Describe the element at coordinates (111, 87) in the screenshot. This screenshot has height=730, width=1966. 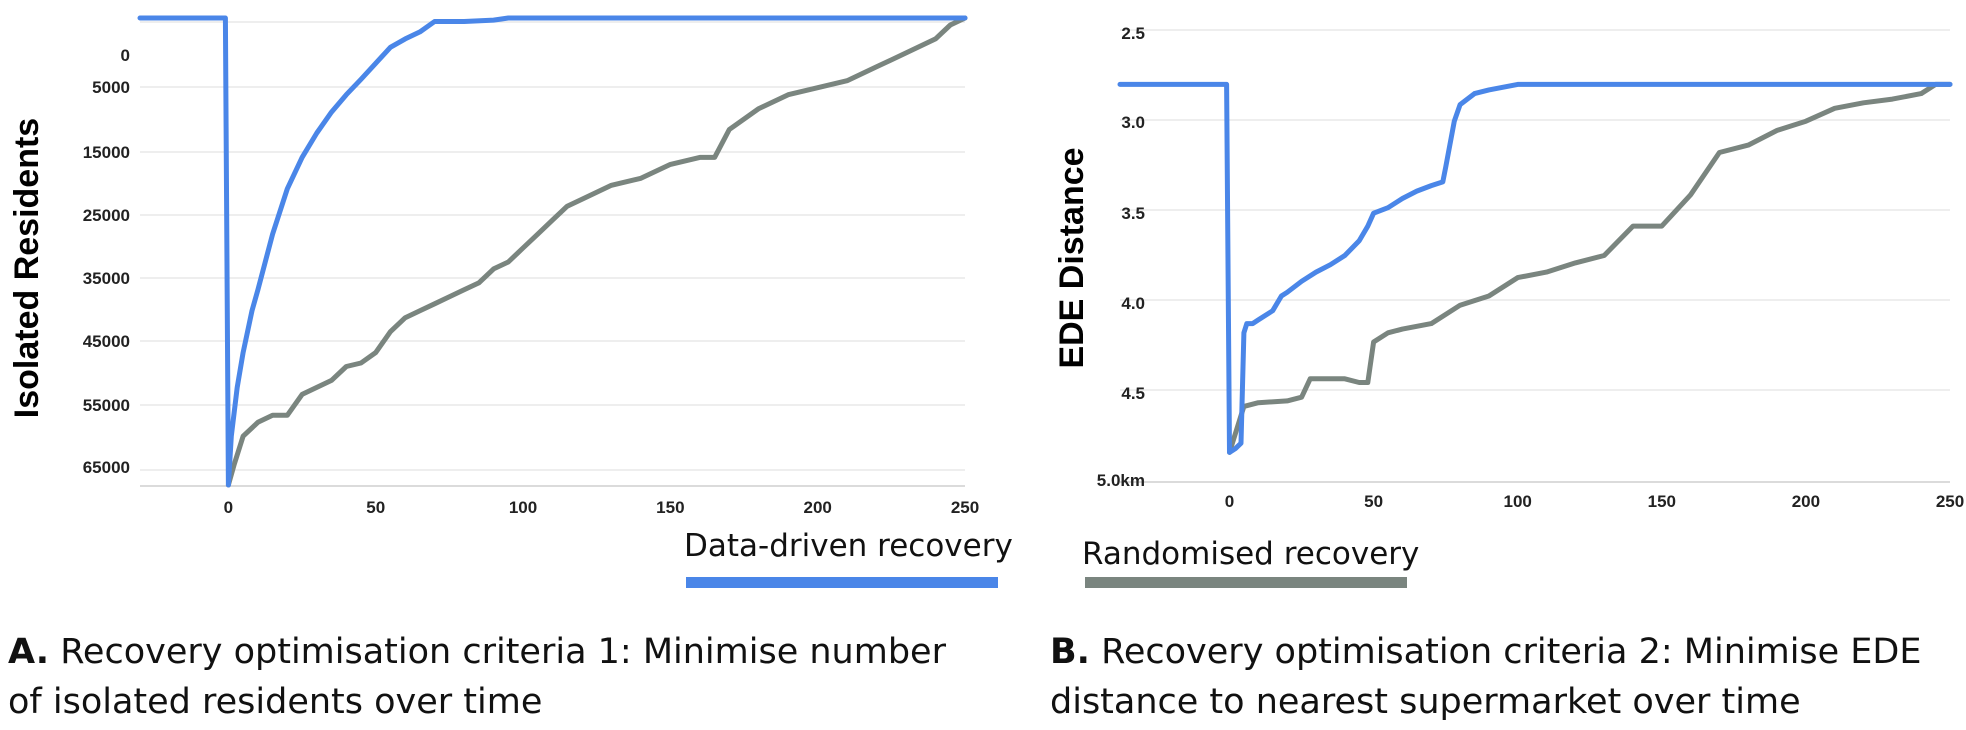
I see `y-tick-label: 5000` at that location.